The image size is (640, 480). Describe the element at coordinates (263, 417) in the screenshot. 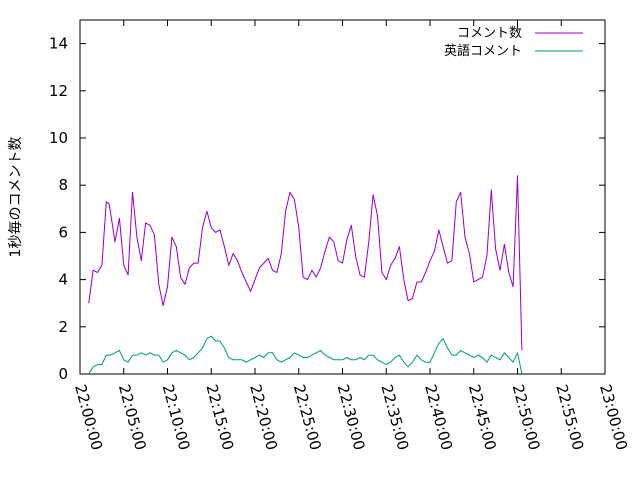

I see `x-tick-label: 22:20:00` at that location.